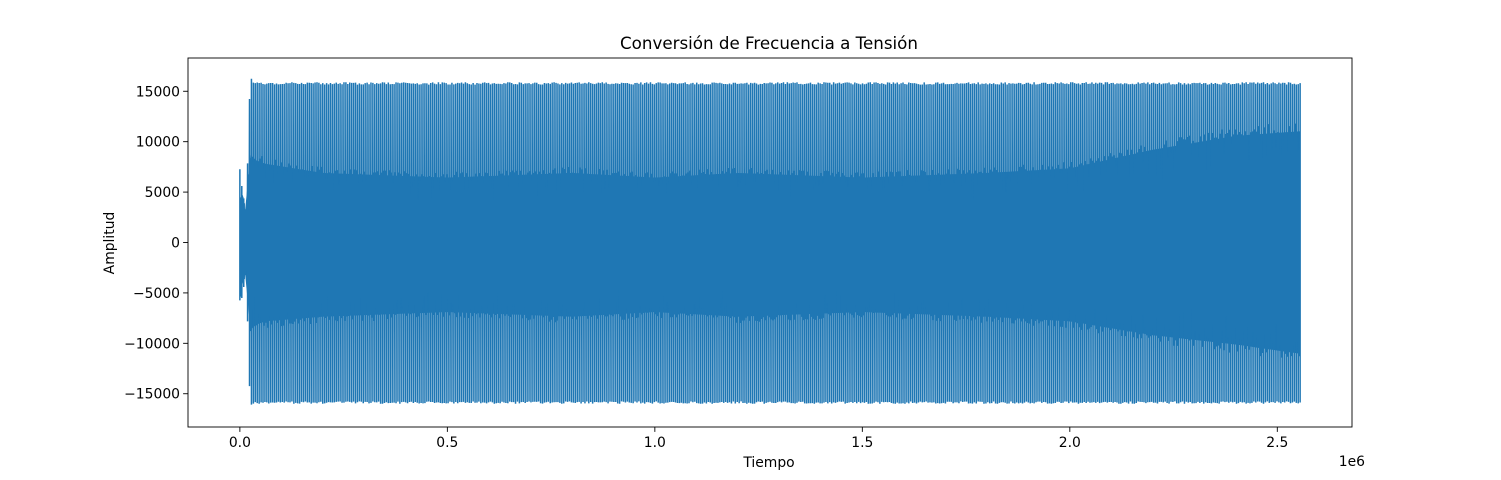  I want to click on y-tick-label: 10000, so click(158, 143).